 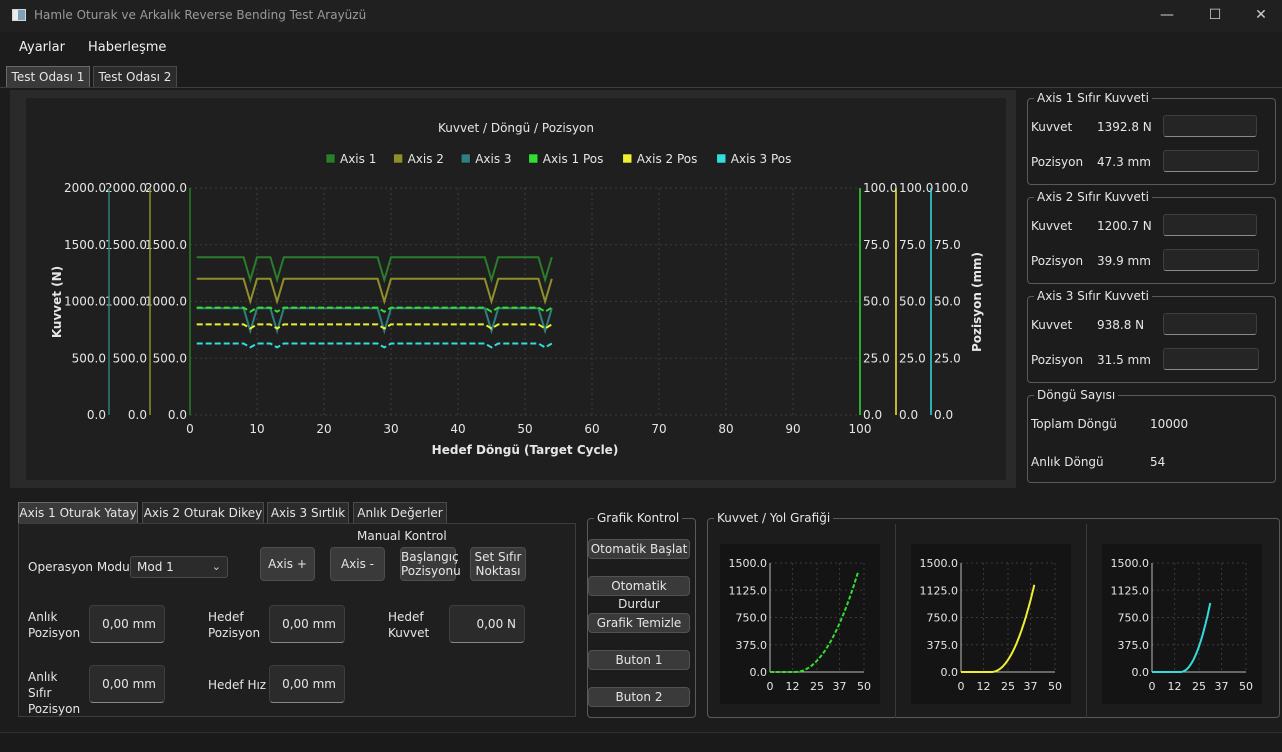 I want to click on tab-axis-2-oturak-dikey: Axis 2 Oturak Dikey, so click(x=203, y=513).